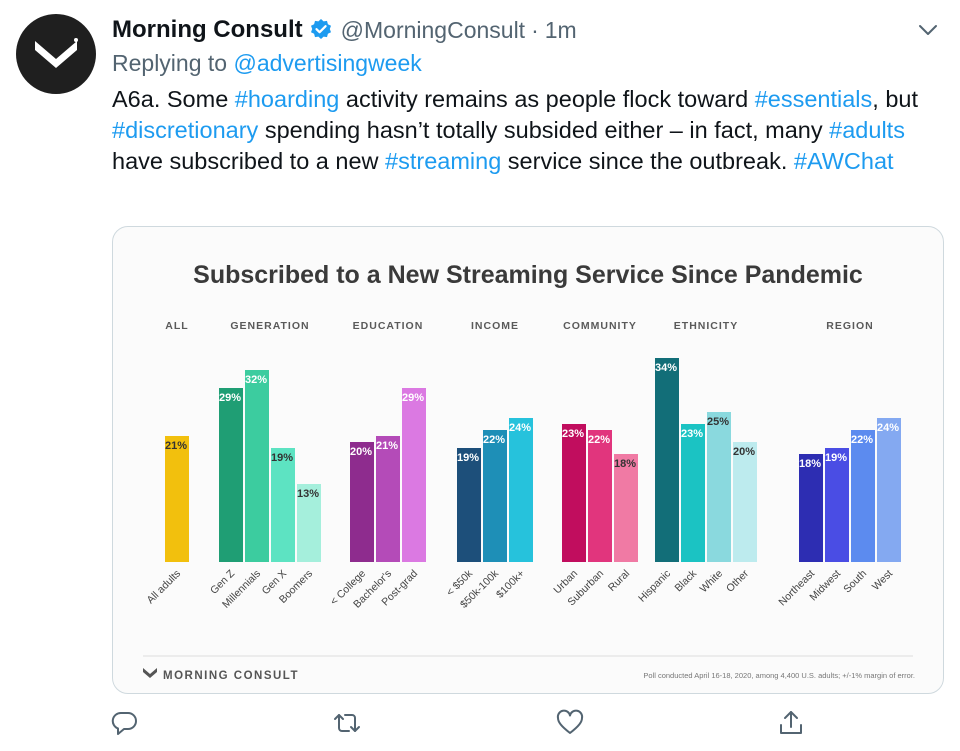 The width and height of the screenshot is (960, 751). What do you see at coordinates (706, 326) in the screenshot?
I see `group-label: ETHNICITY` at bounding box center [706, 326].